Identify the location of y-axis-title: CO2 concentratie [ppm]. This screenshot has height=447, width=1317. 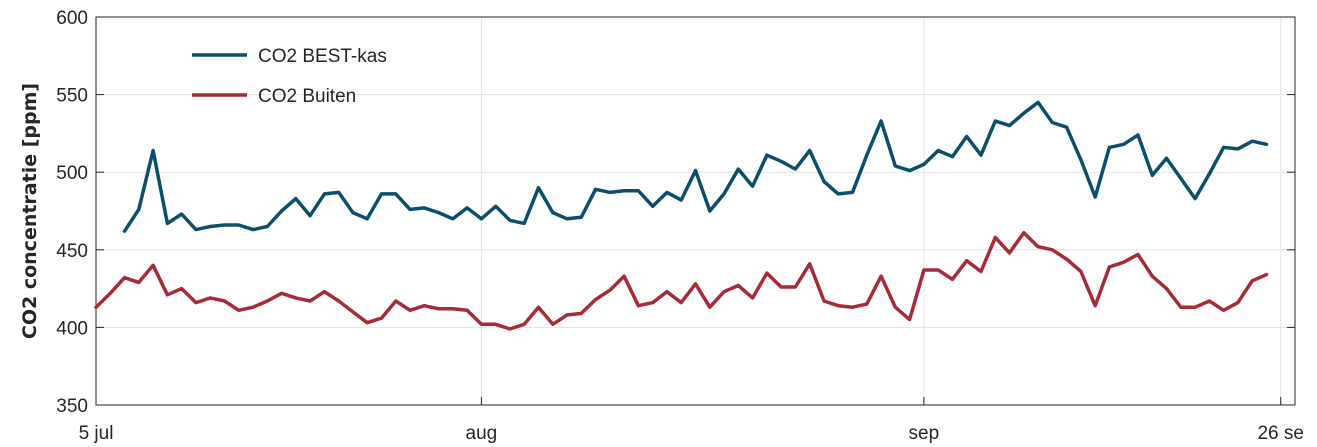
(30, 211).